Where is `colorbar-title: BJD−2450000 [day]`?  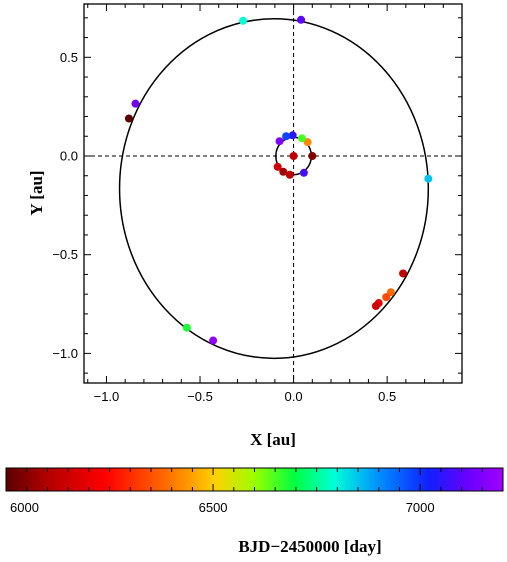
colorbar-title: BJD−2450000 [day] is located at coordinates (309, 546).